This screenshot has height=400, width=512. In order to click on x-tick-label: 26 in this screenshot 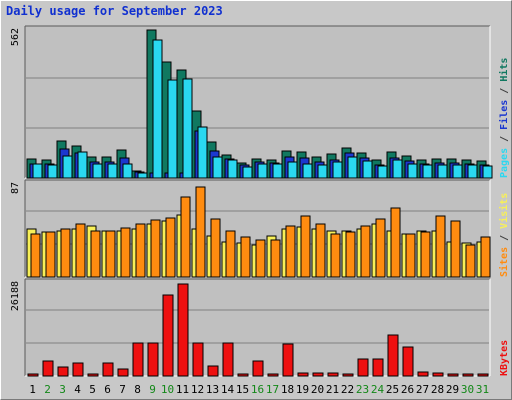, I will do `click(407, 389)`.